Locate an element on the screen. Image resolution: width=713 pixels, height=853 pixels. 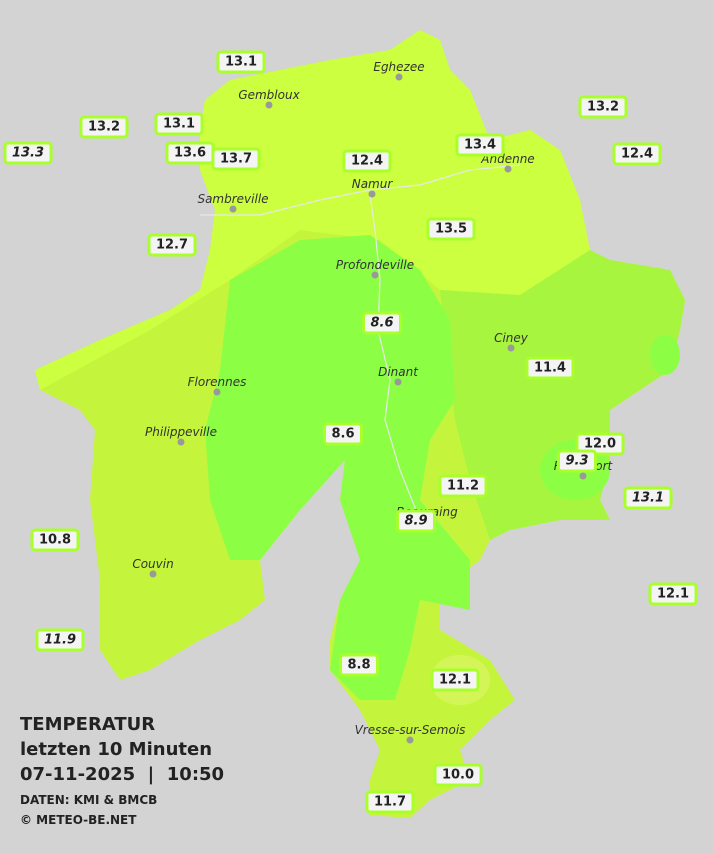
station-value: 11.4 is located at coordinates (550, 368).